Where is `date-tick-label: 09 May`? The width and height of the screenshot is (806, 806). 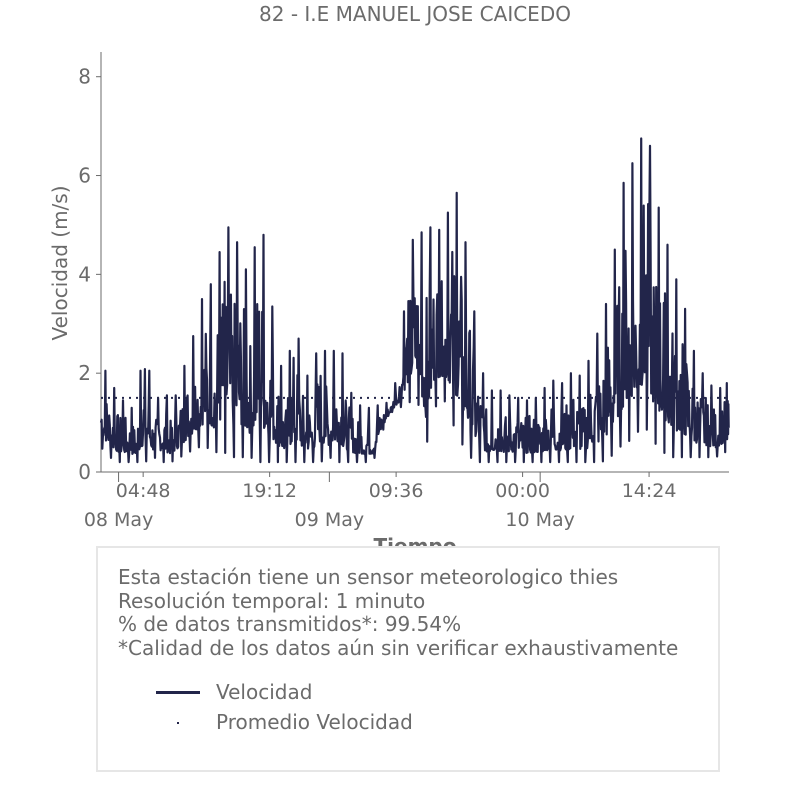 date-tick-label: 09 May is located at coordinates (330, 520).